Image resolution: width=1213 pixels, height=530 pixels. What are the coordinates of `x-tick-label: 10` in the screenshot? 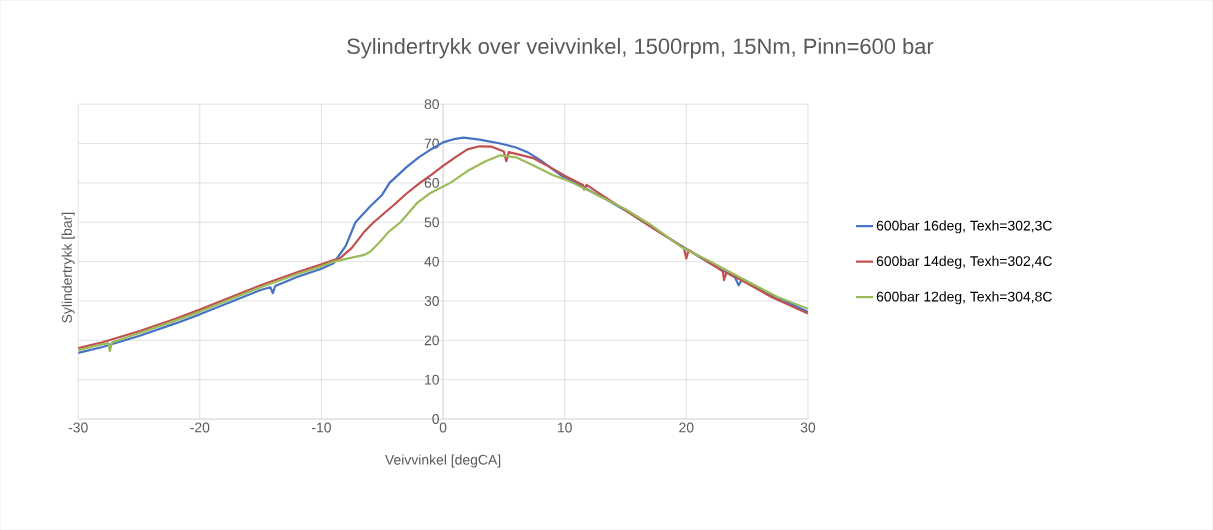 It's located at (564, 427).